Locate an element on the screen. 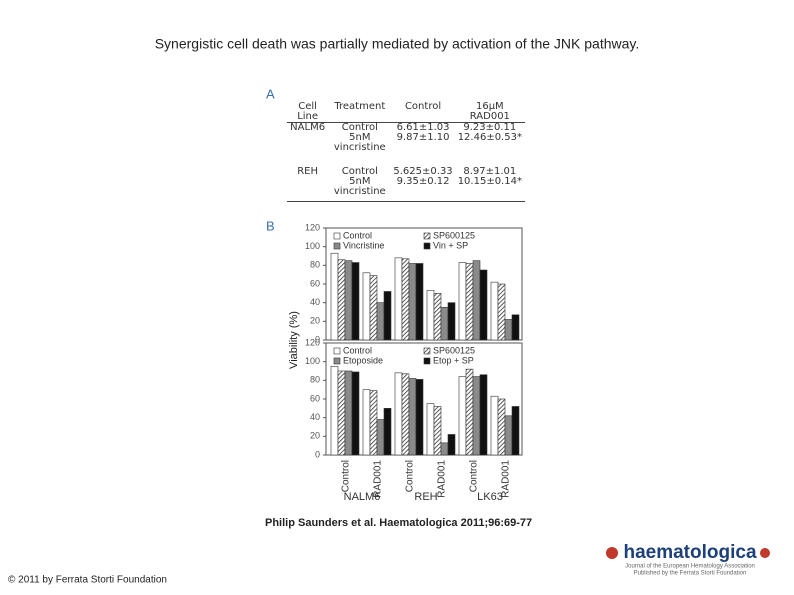  table-cell: 5nM vincristine is located at coordinates (359, 142).